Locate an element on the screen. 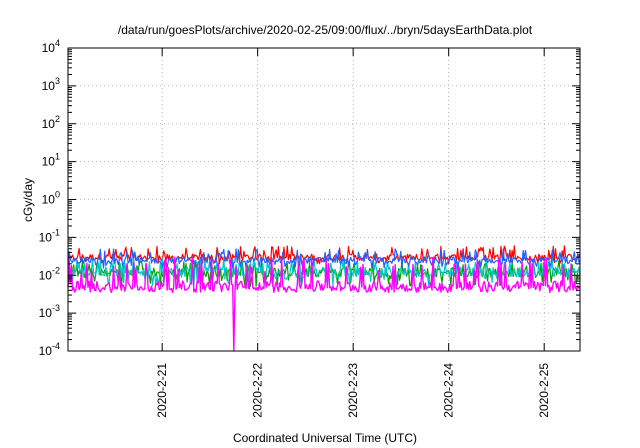 The image size is (640, 448). y-tick-exponent: -4 is located at coordinates (56, 346).